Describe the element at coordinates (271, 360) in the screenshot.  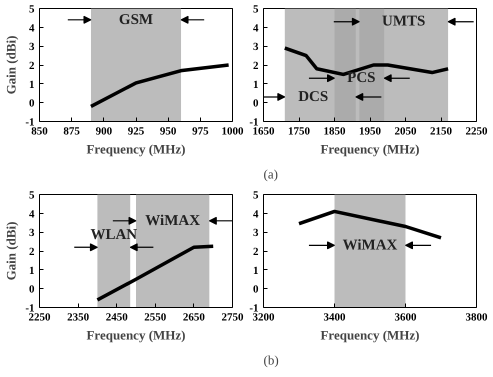
I see `text: (b)` at that location.